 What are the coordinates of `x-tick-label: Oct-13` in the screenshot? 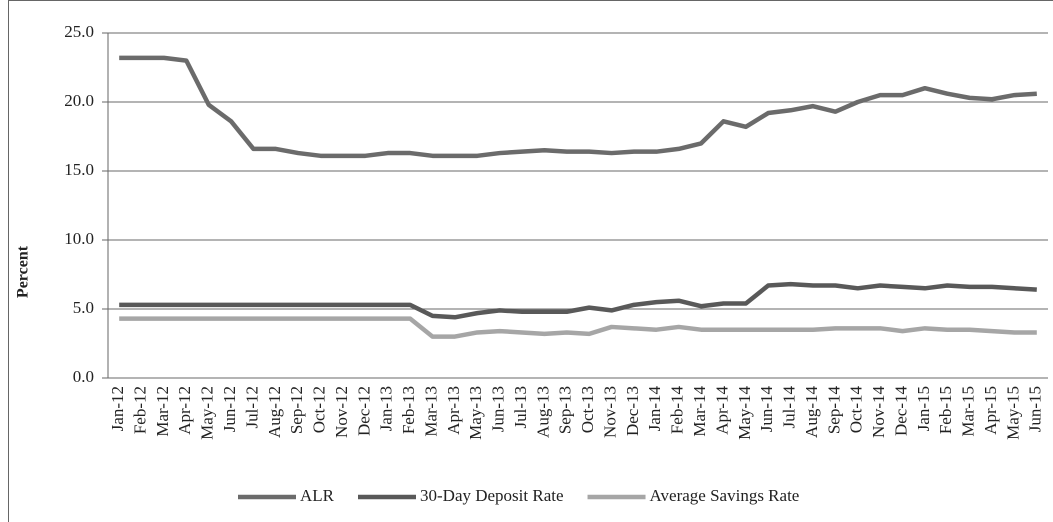 It's located at (587, 409).